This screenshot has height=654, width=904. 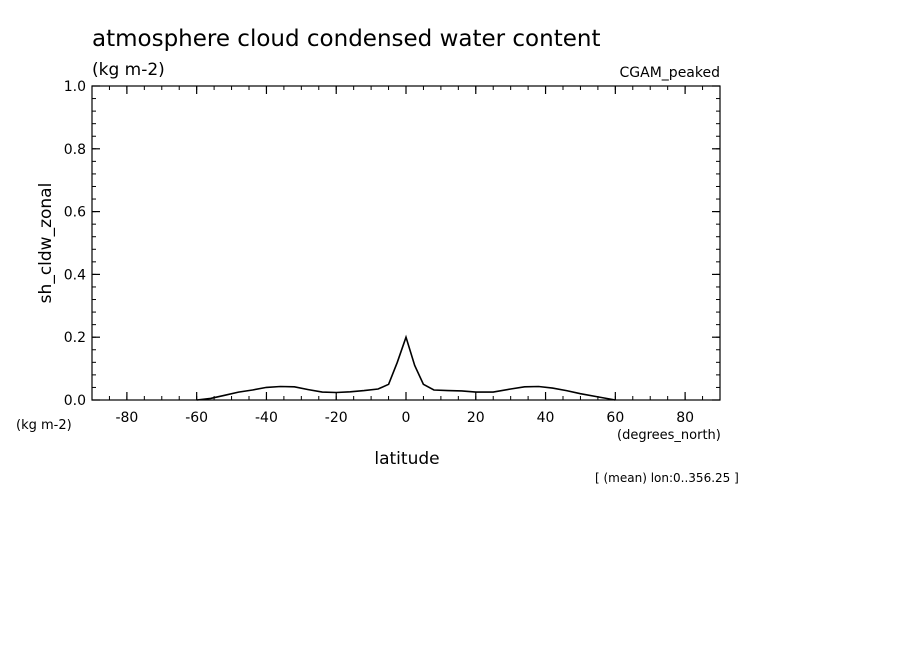 What do you see at coordinates (46, 243) in the screenshot?
I see `y-axis-label: sh_cldw_zonal` at bounding box center [46, 243].